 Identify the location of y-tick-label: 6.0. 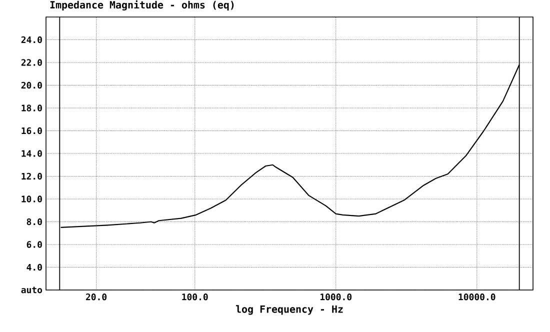
(34, 244).